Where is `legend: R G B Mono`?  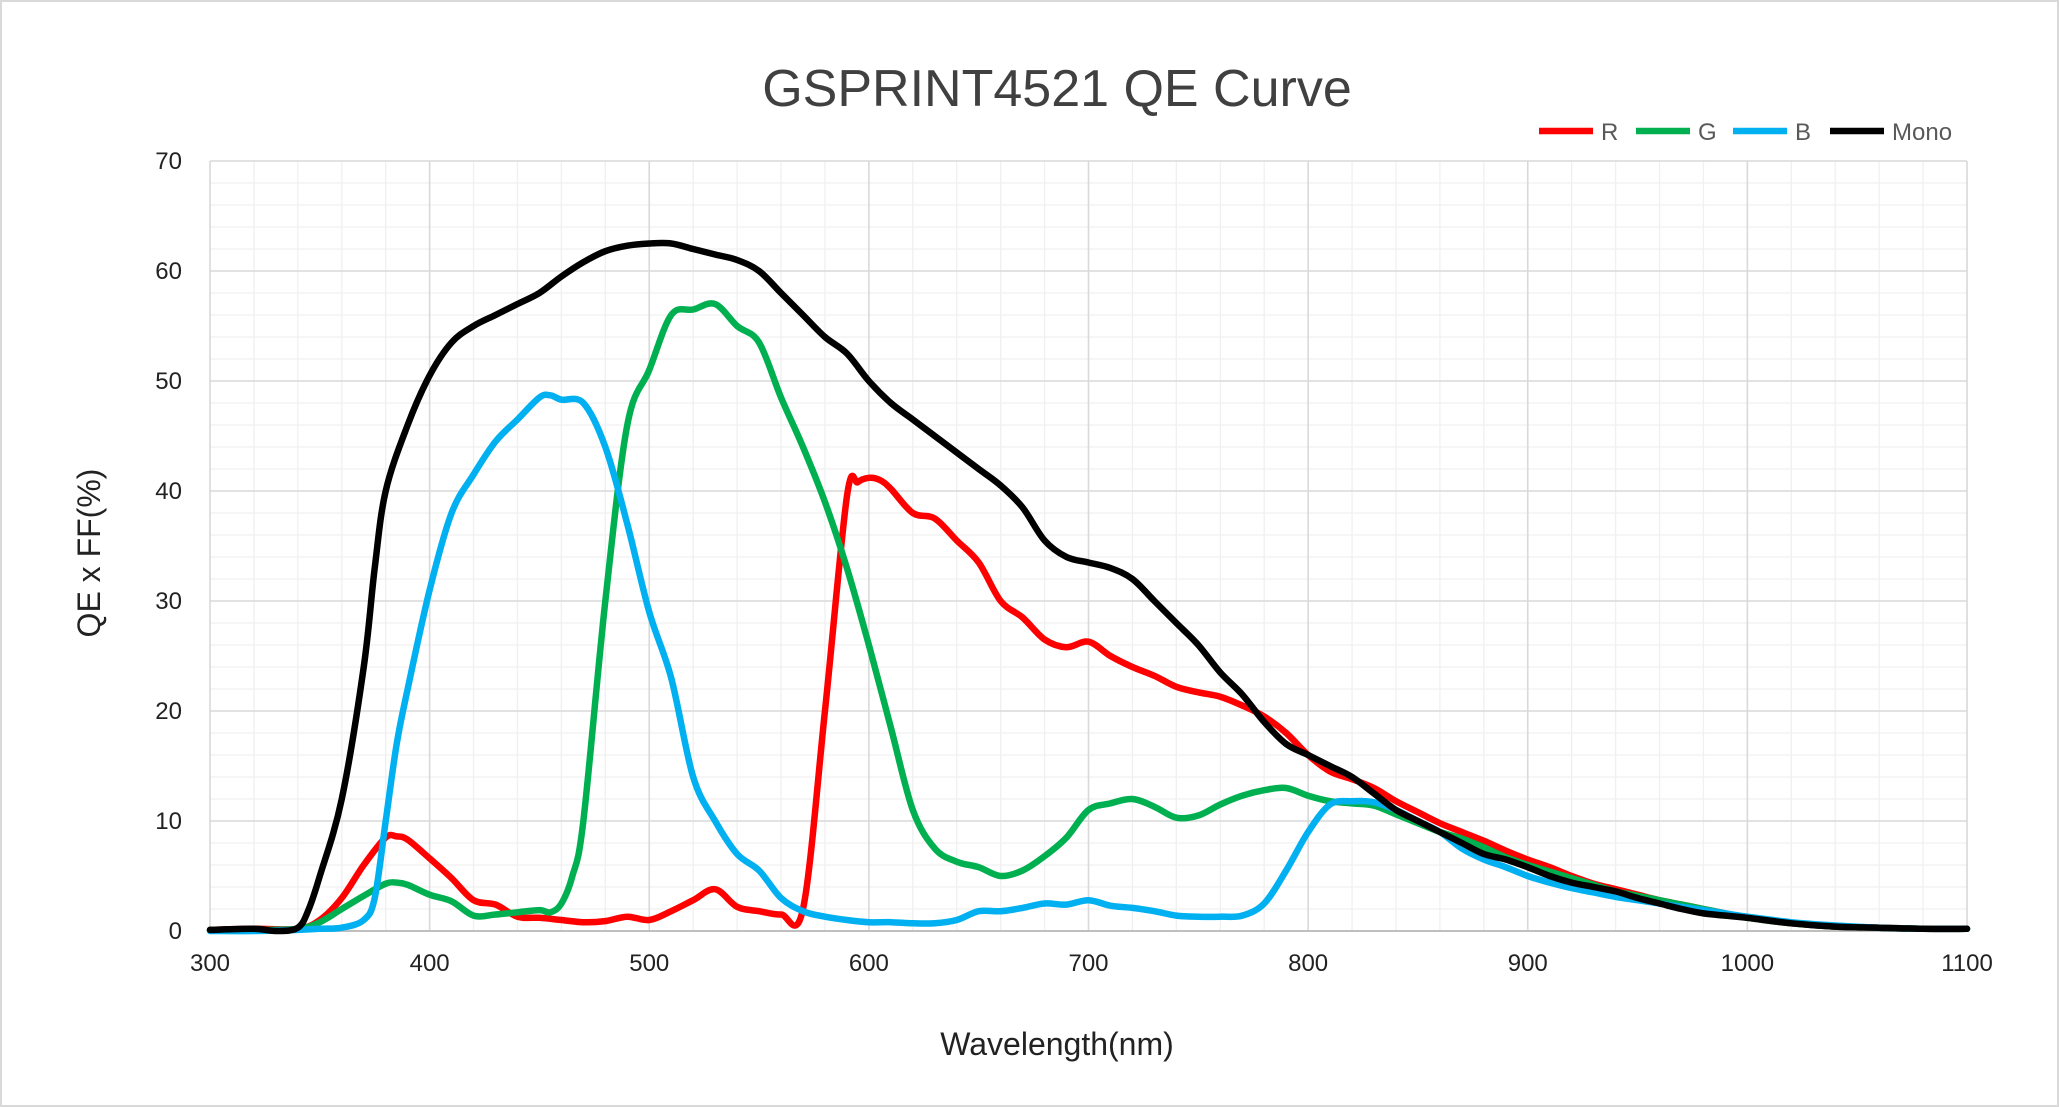
legend: R G B Mono is located at coordinates (1745, 132).